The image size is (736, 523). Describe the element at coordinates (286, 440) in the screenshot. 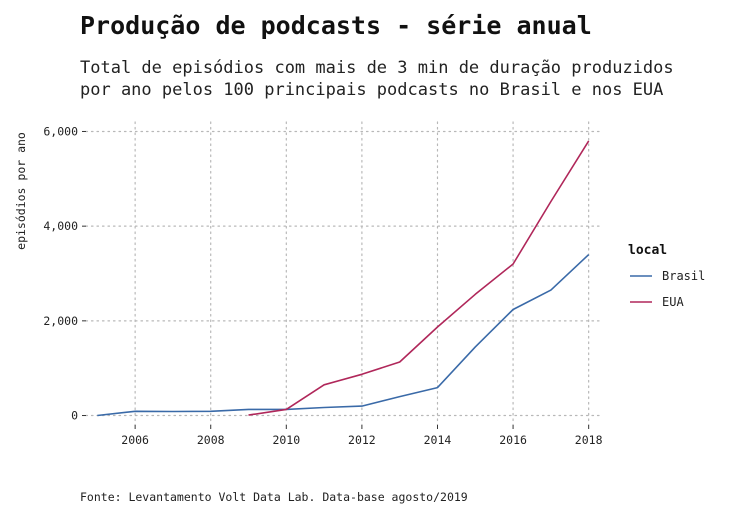

I see `x-tick-label: 2010` at that location.